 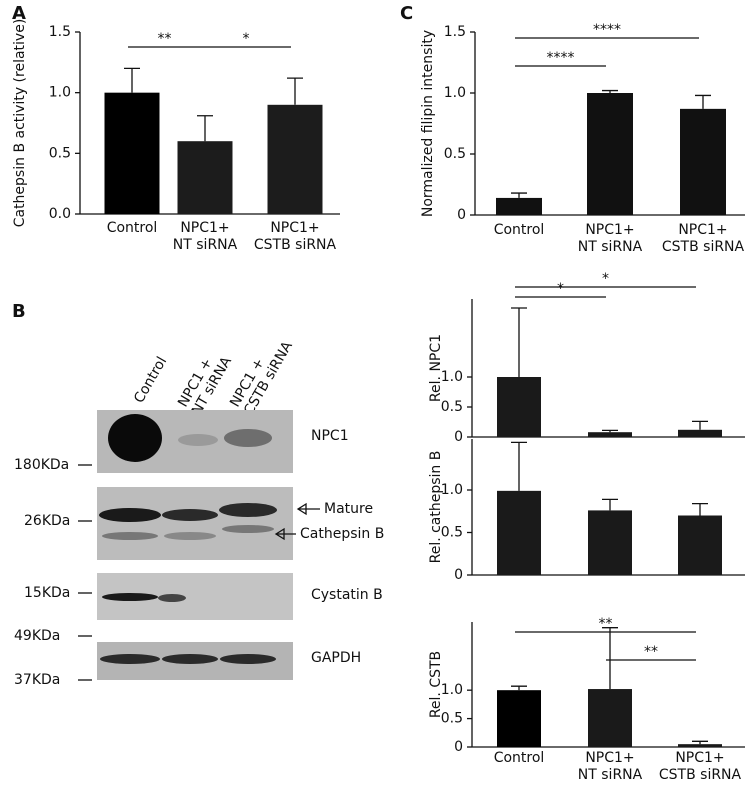 I want to click on panel-label: A, so click(x=19, y=13).